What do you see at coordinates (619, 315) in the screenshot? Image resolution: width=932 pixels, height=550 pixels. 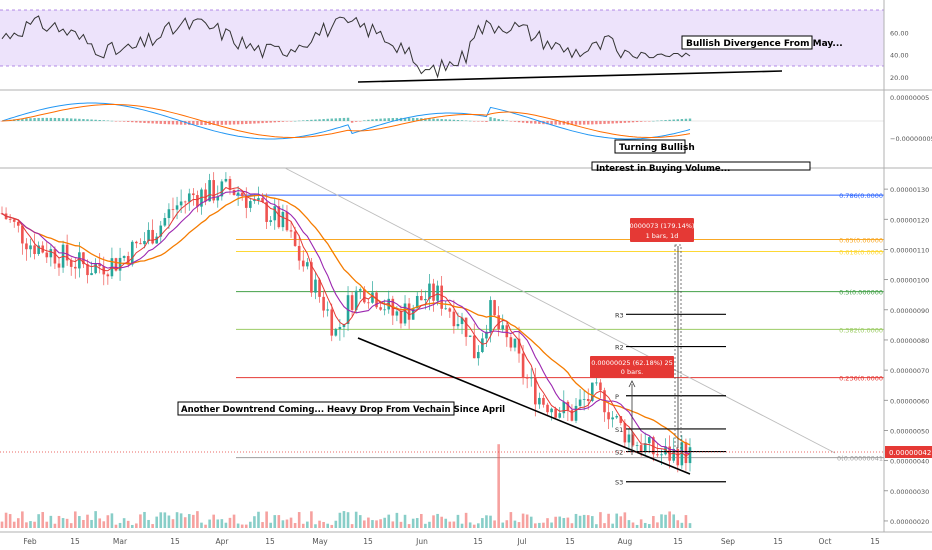 I see `pivot-level-label: R3` at bounding box center [619, 315].